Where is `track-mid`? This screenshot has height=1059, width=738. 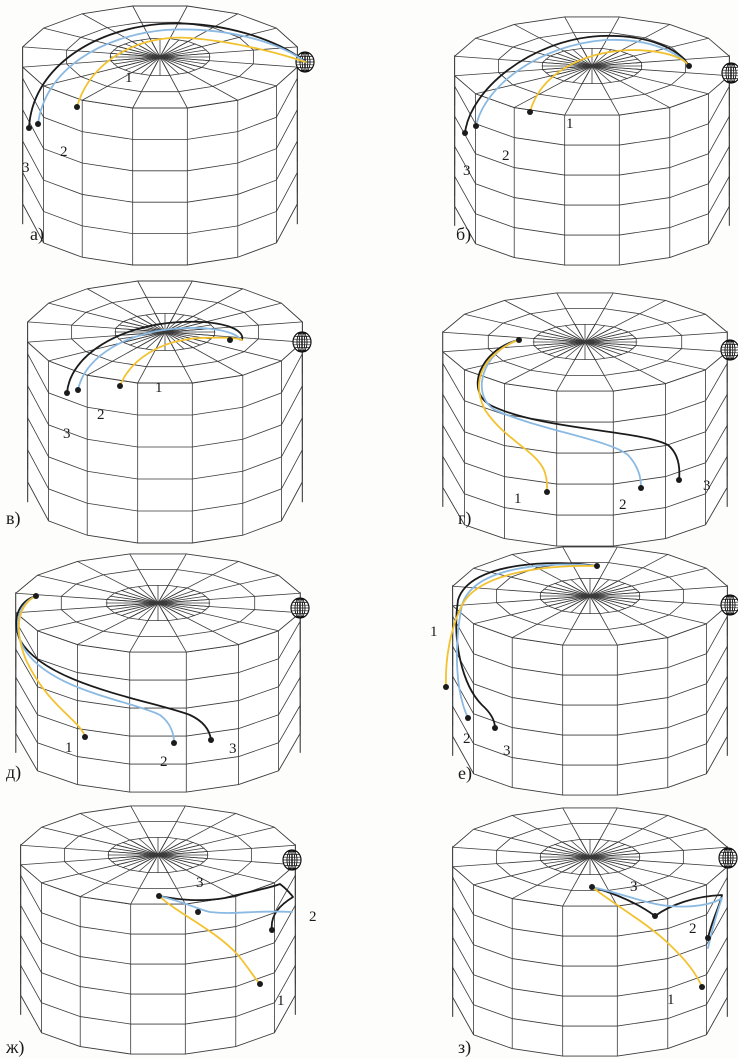 track-mid is located at coordinates (655, 916).